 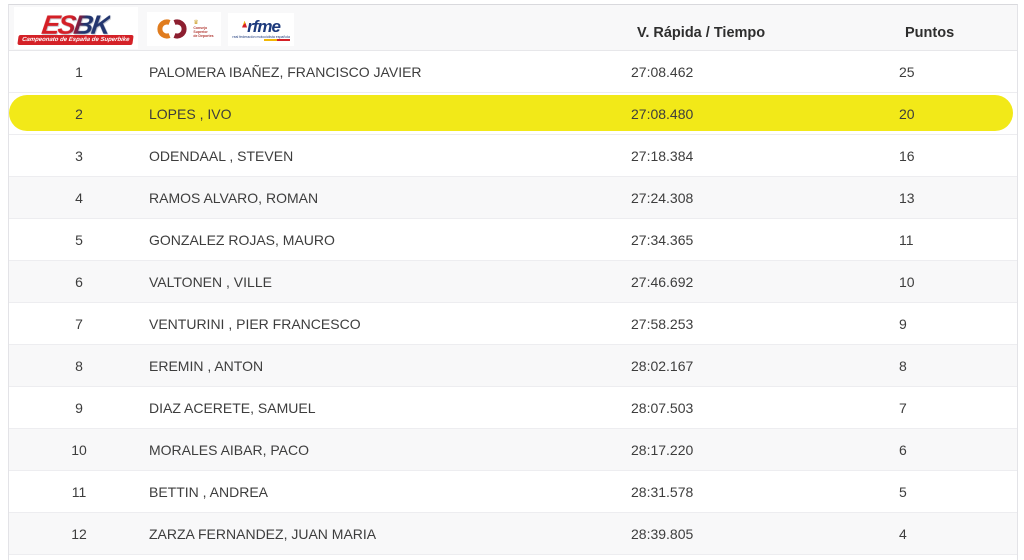 I want to click on points-cell: 16, so click(x=907, y=155).